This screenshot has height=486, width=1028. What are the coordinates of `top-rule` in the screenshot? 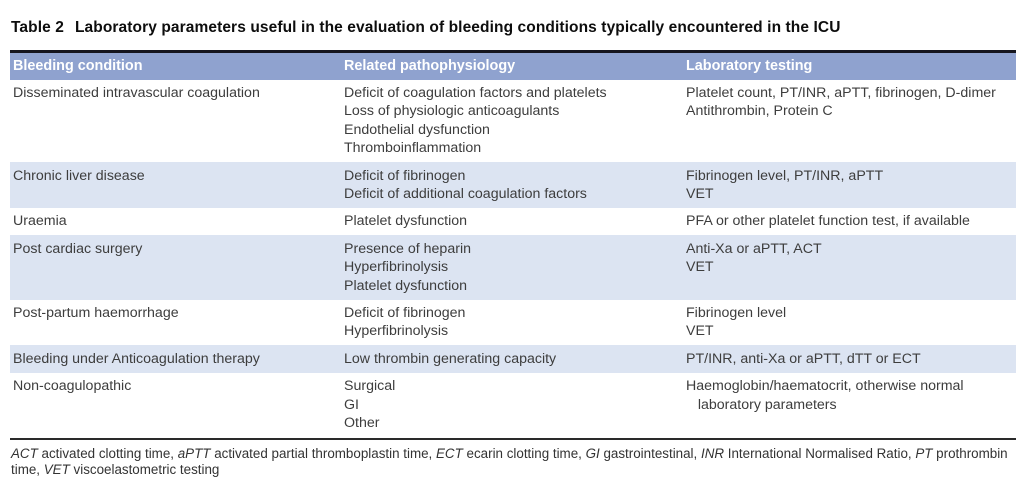 It's located at (513, 51).